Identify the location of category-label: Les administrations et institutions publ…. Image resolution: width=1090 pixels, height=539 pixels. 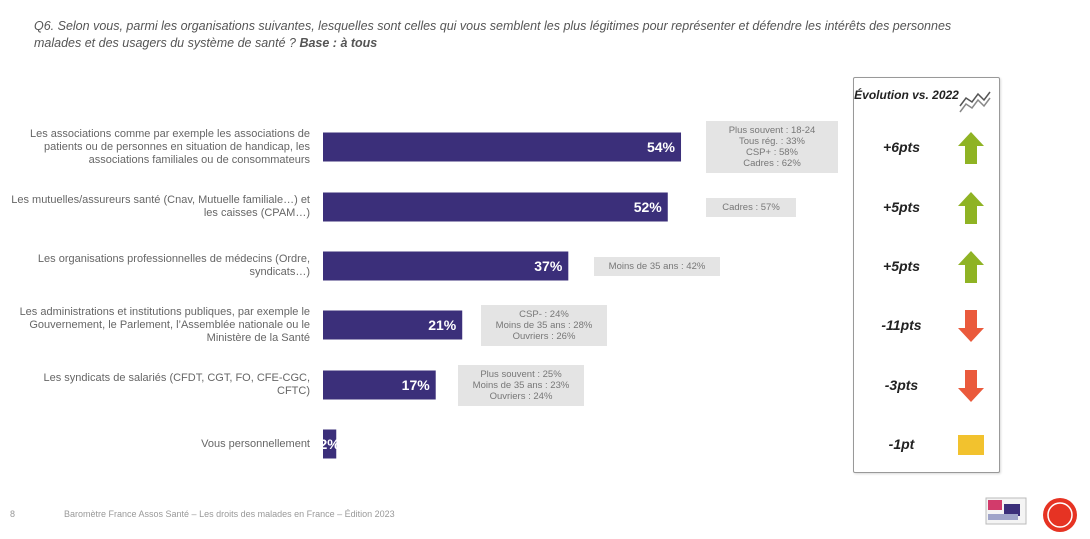
(164, 324).